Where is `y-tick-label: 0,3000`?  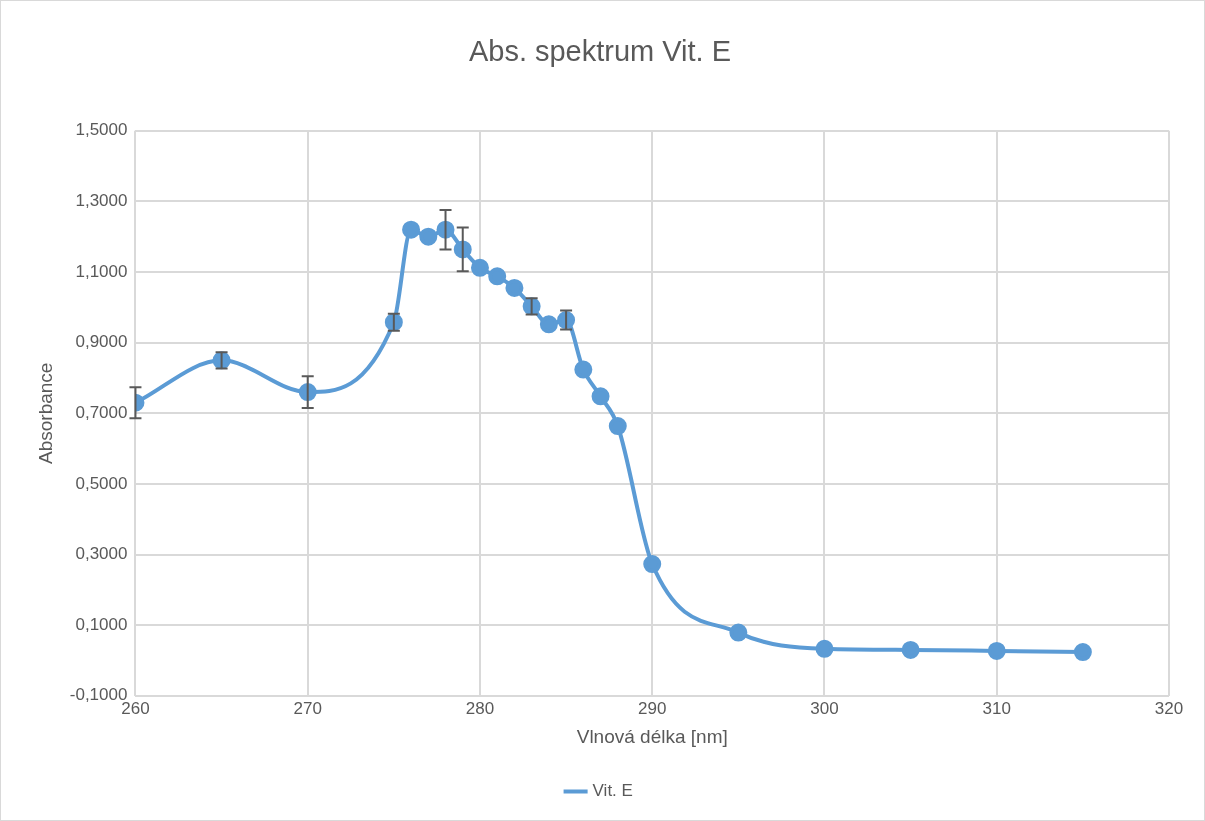
y-tick-label: 0,3000 is located at coordinates (101, 554).